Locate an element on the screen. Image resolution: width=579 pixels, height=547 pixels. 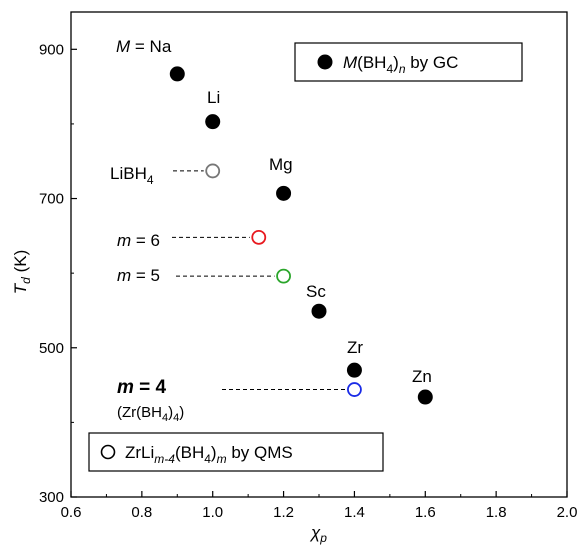
legend-gc: M(BH4)n by GC is located at coordinates (408, 62).